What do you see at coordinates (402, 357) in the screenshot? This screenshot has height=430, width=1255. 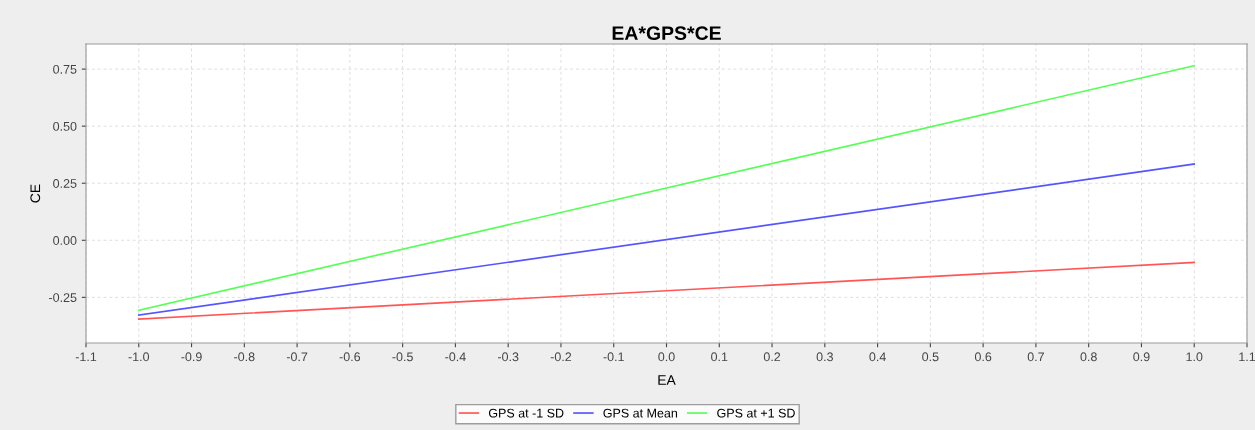 I see `x-tick-label: -0.5` at bounding box center [402, 357].